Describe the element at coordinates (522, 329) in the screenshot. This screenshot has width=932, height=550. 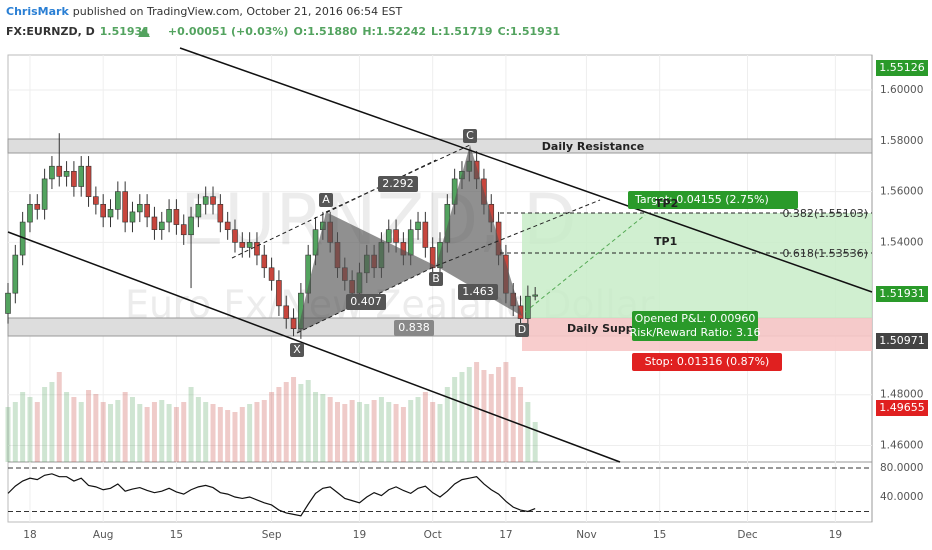
I see `point-d: D` at that location.